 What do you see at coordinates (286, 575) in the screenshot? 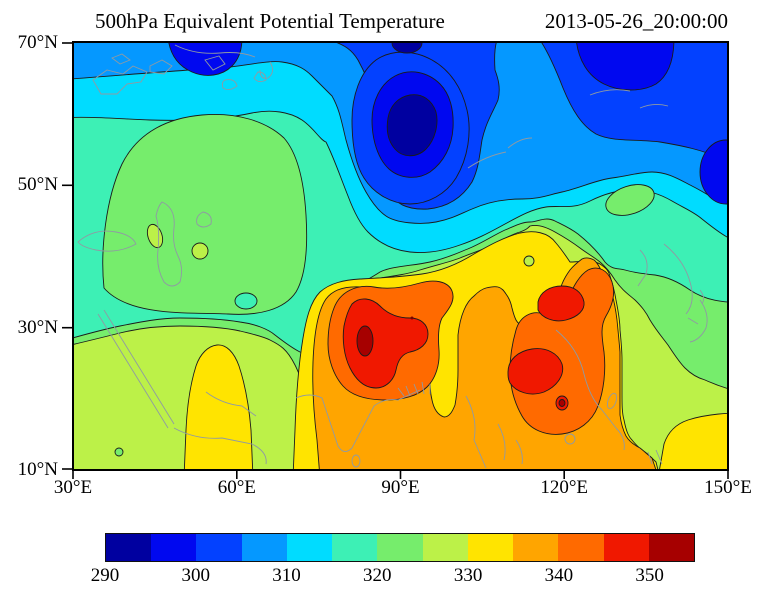
I see `colorbar-label-310: 310` at bounding box center [286, 575].